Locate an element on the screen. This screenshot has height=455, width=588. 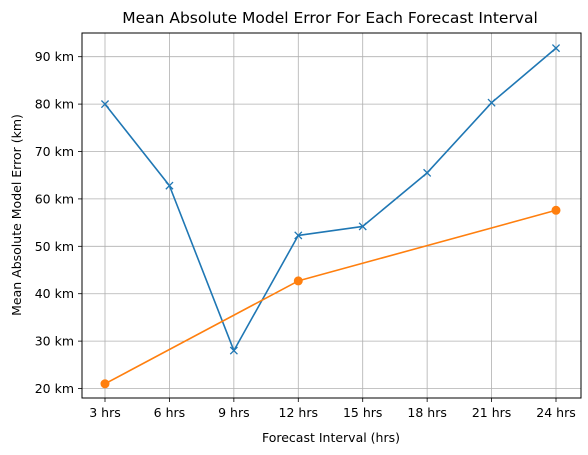
y-tick-label: 60 km is located at coordinates (54, 198).